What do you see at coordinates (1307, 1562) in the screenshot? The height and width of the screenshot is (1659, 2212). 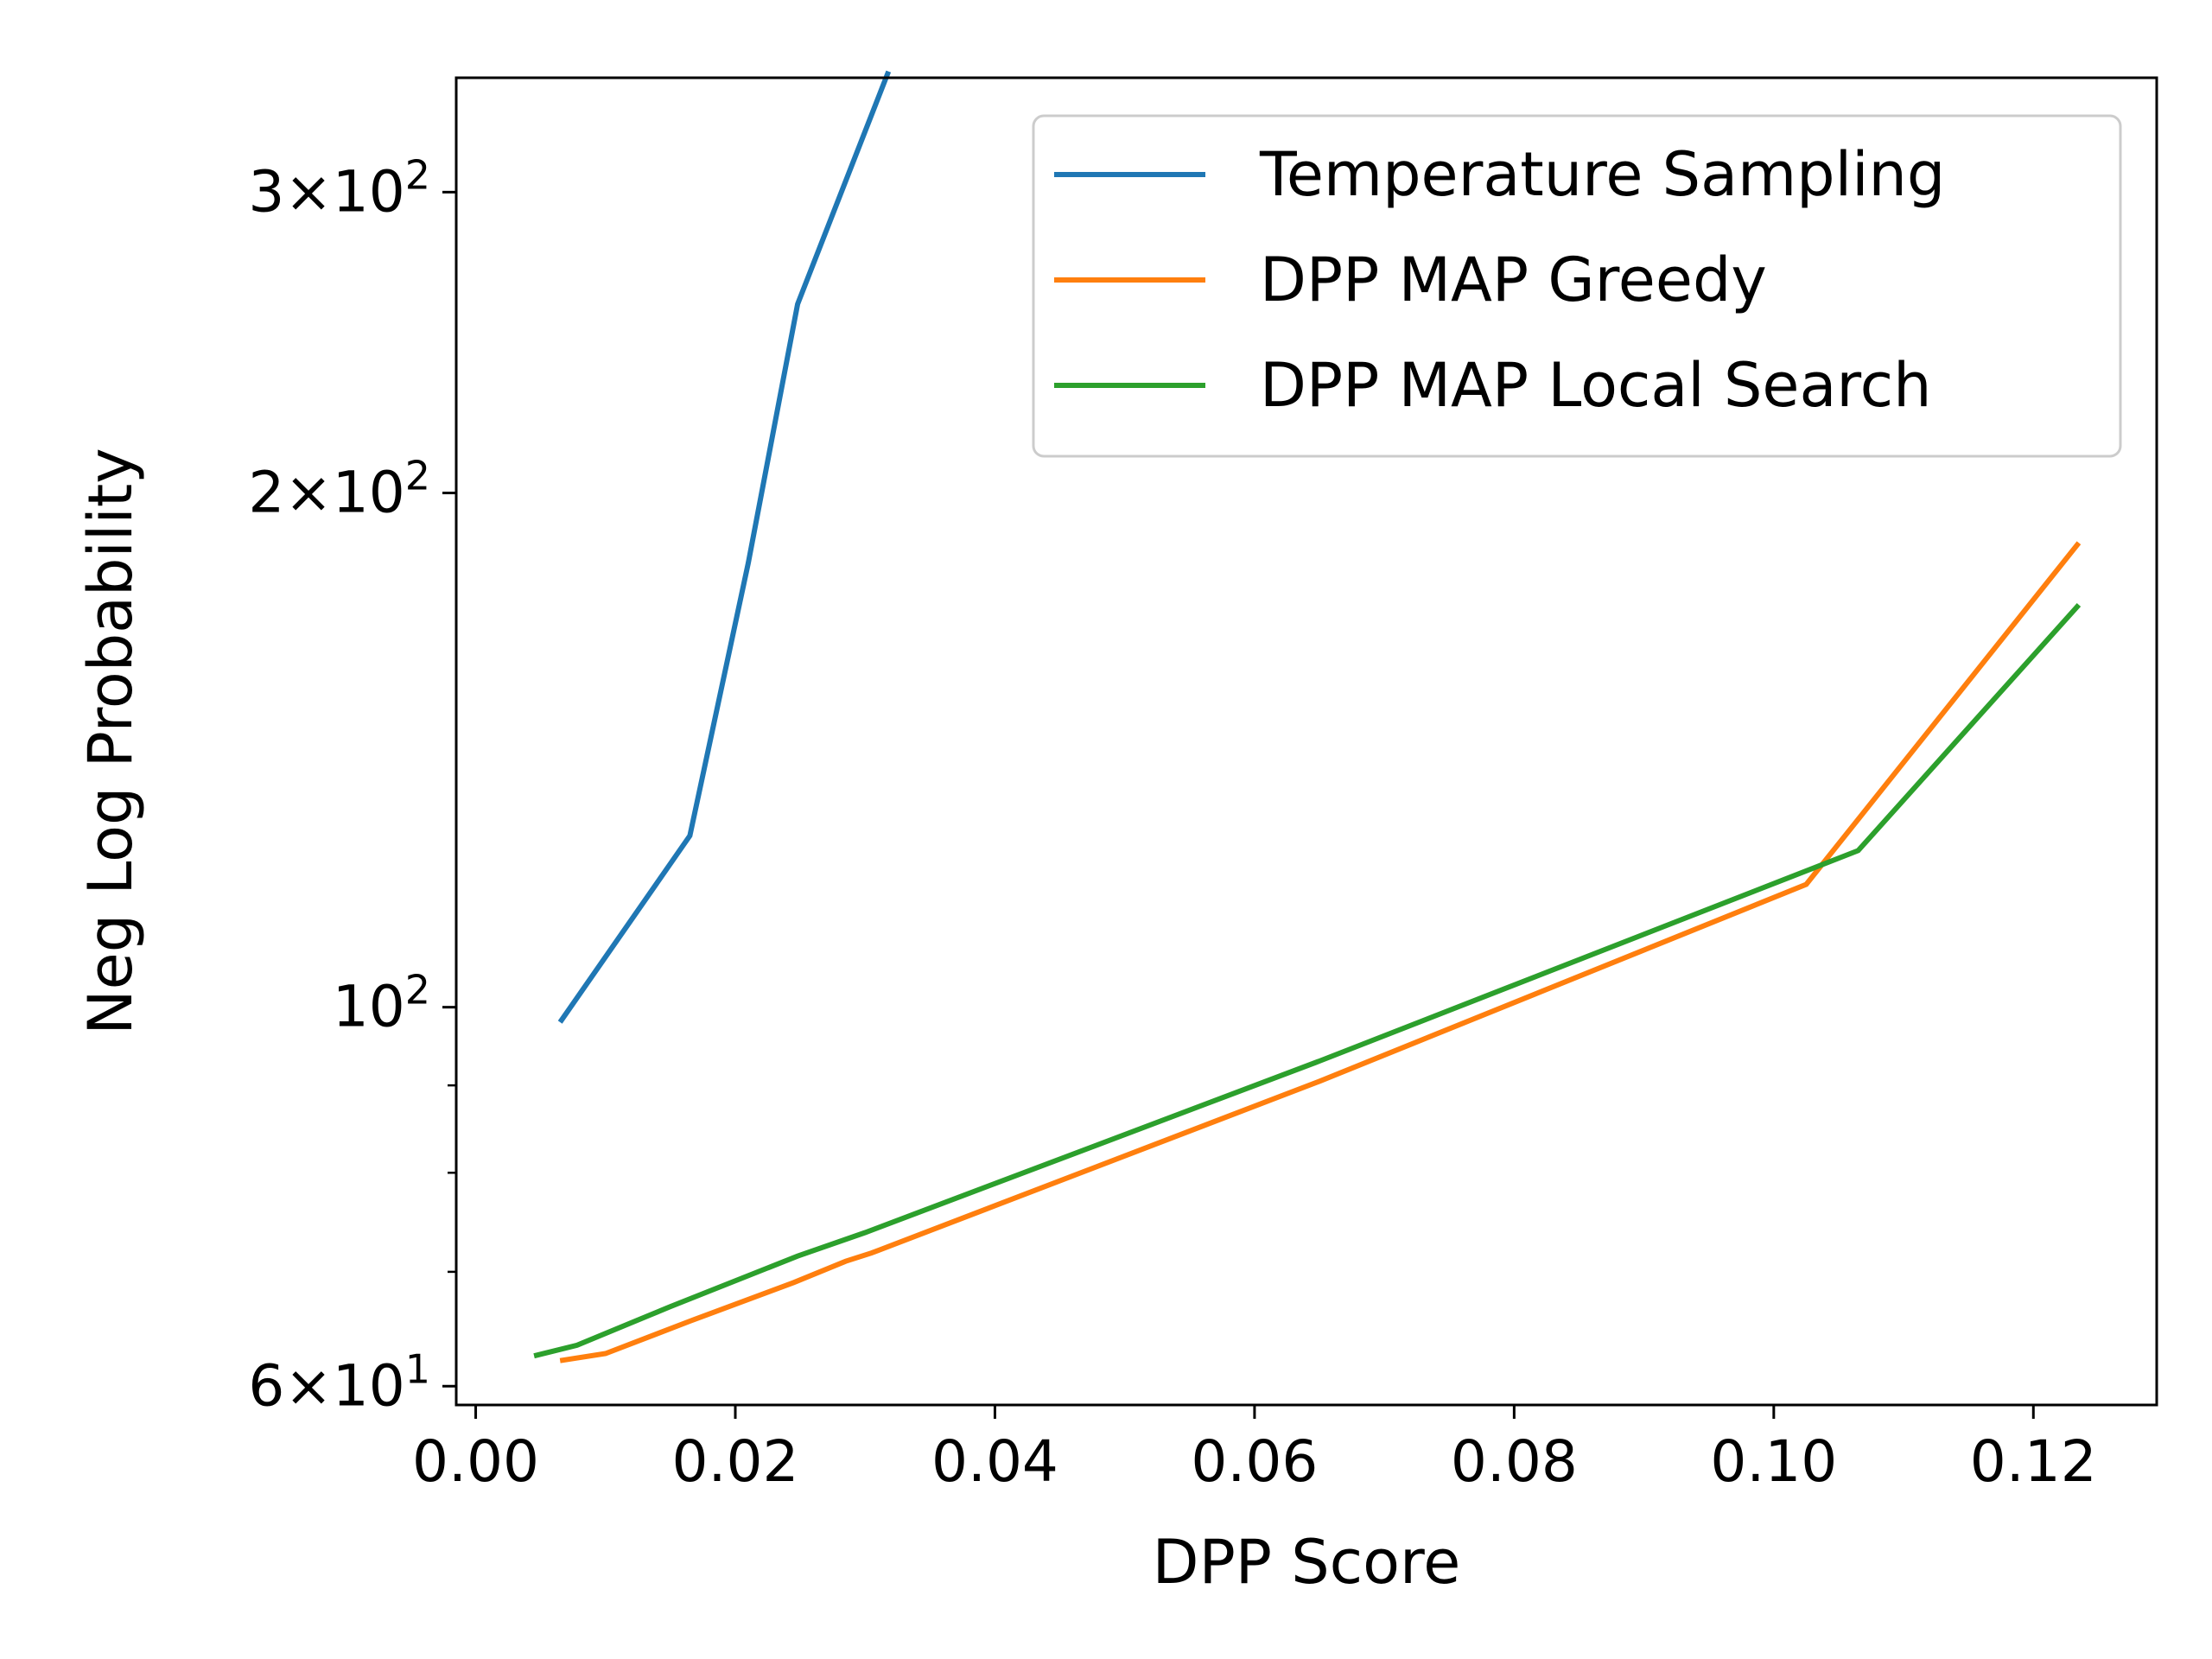 I see `x-axis-label: DPP Score` at bounding box center [1307, 1562].